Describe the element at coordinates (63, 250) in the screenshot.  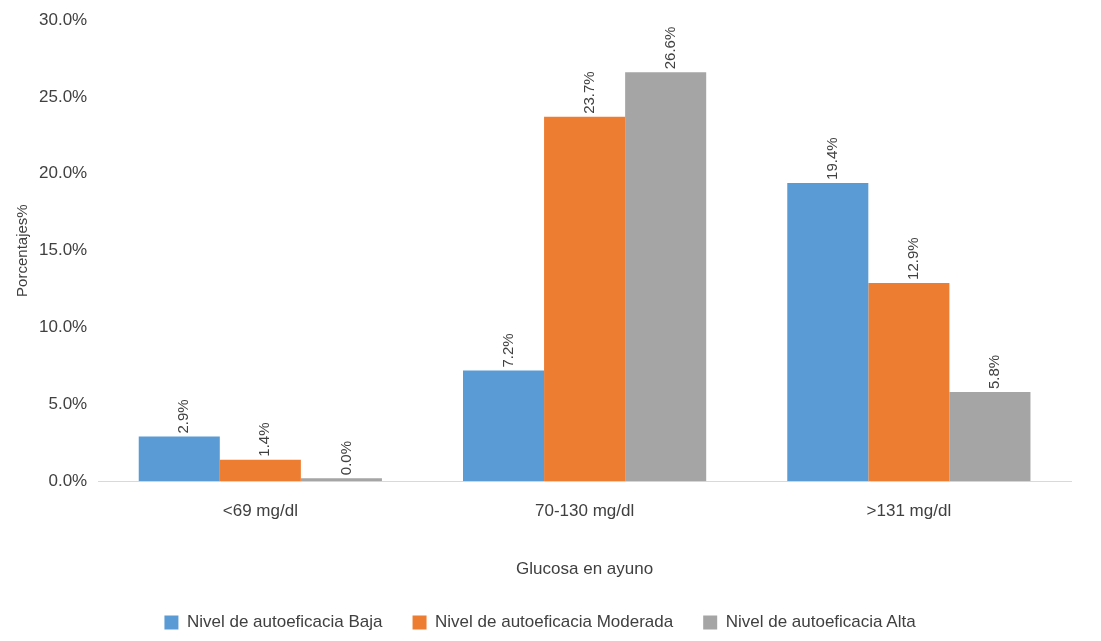
I see `y-tick-label: 15.0%` at that location.